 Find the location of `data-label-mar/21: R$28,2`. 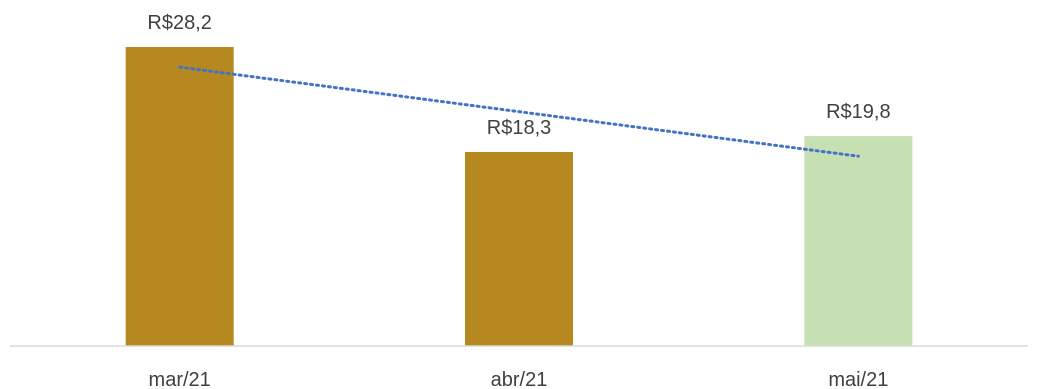

data-label-mar/21: R$28,2 is located at coordinates (179, 23).